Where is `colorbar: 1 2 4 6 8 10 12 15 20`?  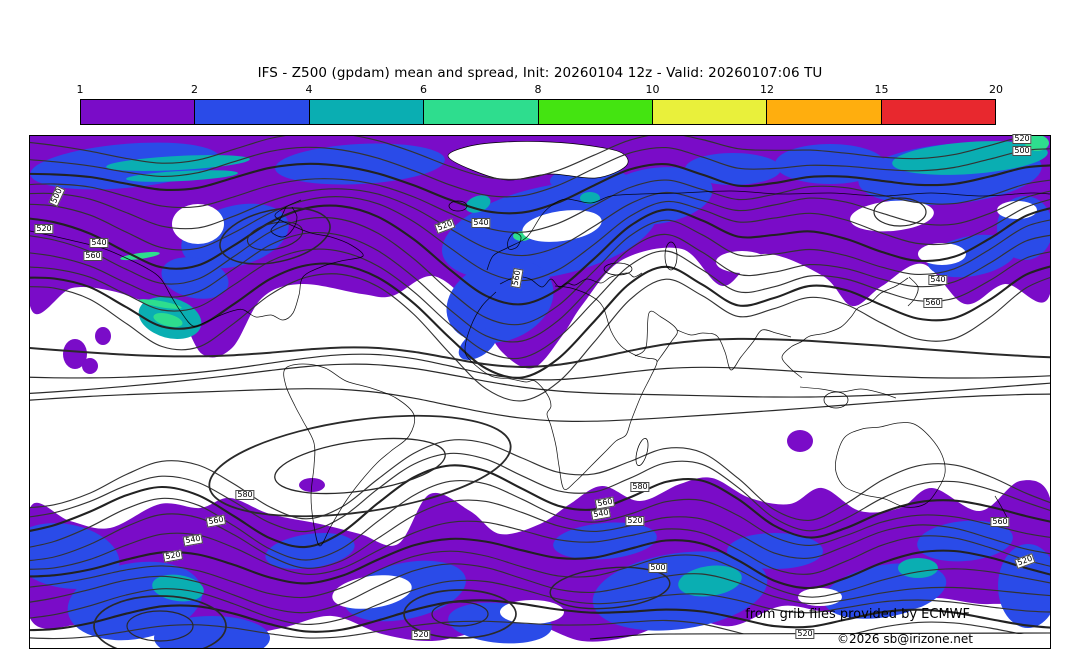
colorbar: 1 2 4 6 8 10 12 15 20 is located at coordinates (540, 104).